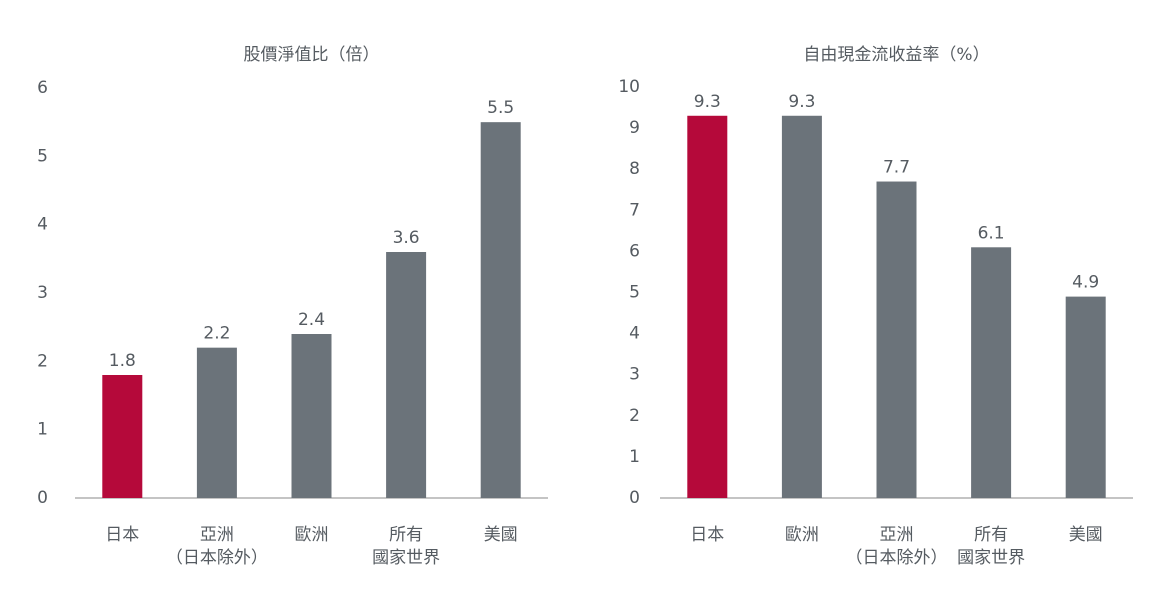 The height and width of the screenshot is (595, 1168). I want to click on value-label: 1.8, so click(122, 361).